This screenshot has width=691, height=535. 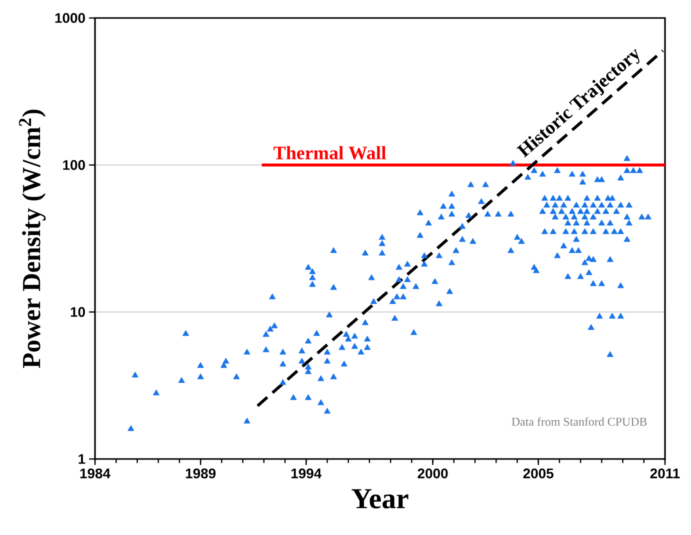 I want to click on x-tick-label: 2005, so click(x=538, y=473).